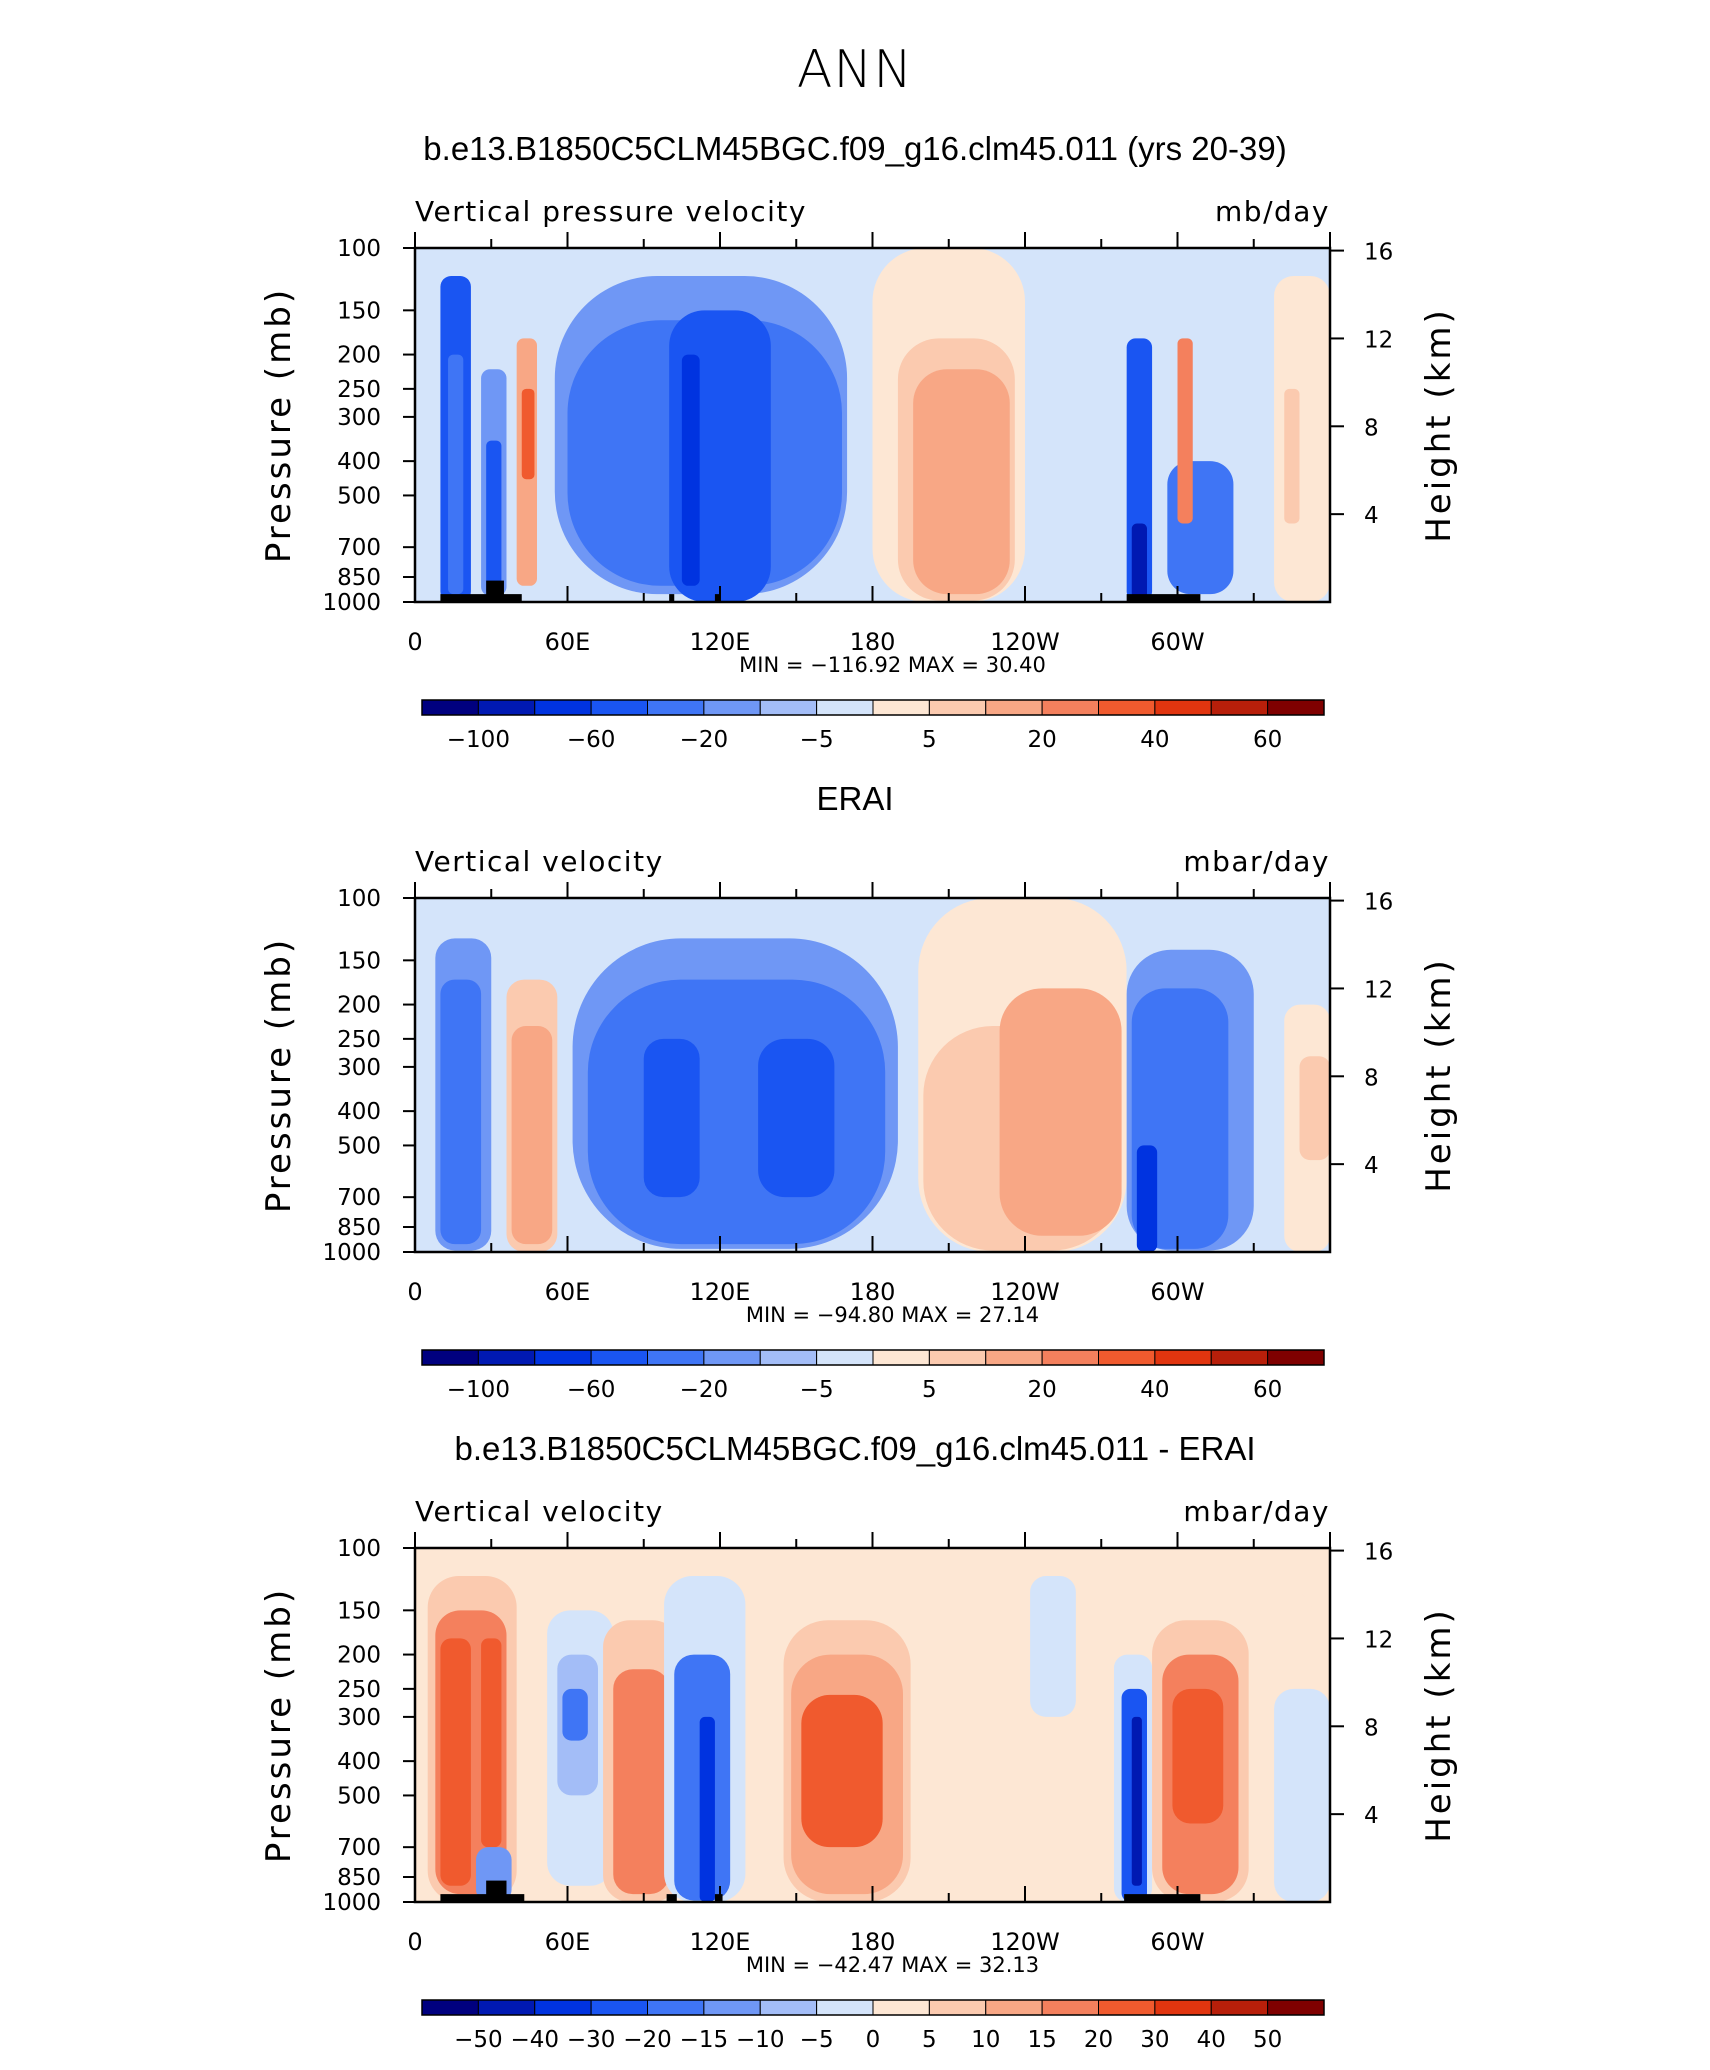  Describe the element at coordinates (892, 1315) in the screenshot. I see `min-max-stats: MIN = −94.80 MAX = 27.14` at that location.